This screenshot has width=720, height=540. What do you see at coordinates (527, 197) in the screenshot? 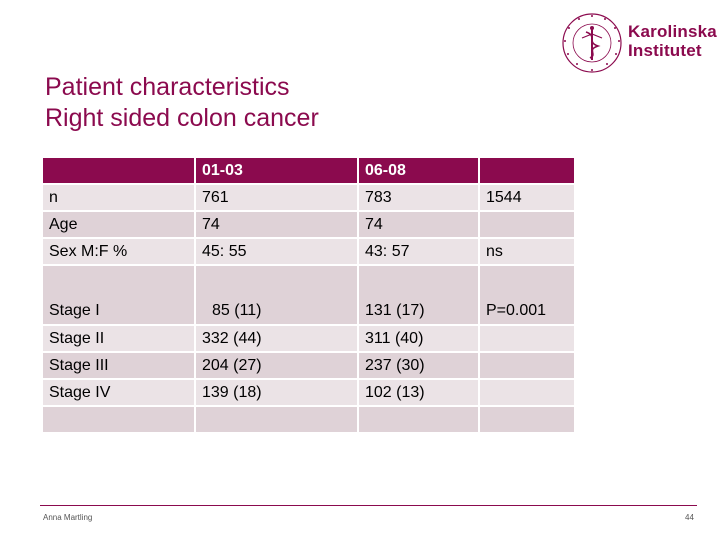
I see `table-cell: 1544` at bounding box center [527, 197].